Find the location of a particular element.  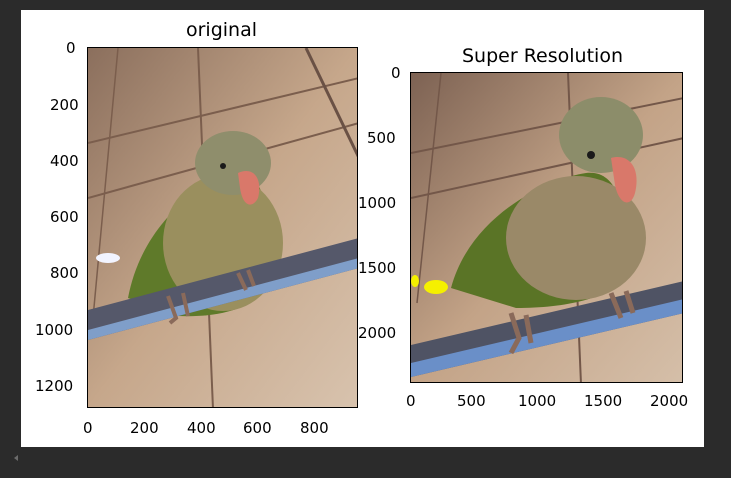

triangle-left-icon is located at coordinates (16, 458).